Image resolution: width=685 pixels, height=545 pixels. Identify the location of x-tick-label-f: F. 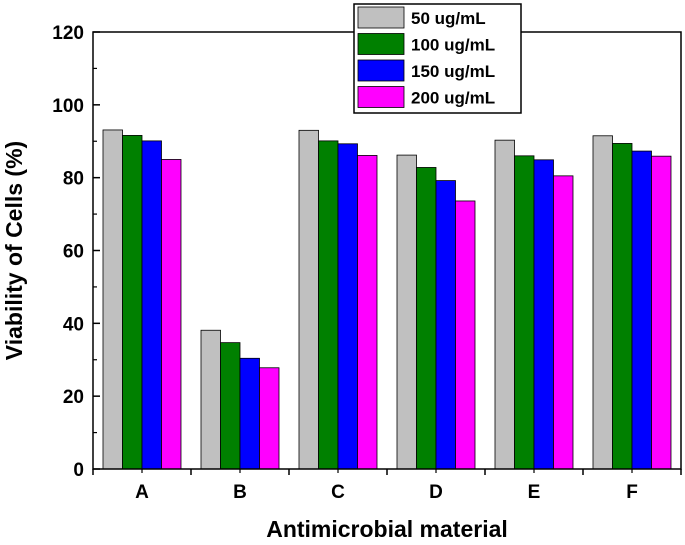
(632, 492).